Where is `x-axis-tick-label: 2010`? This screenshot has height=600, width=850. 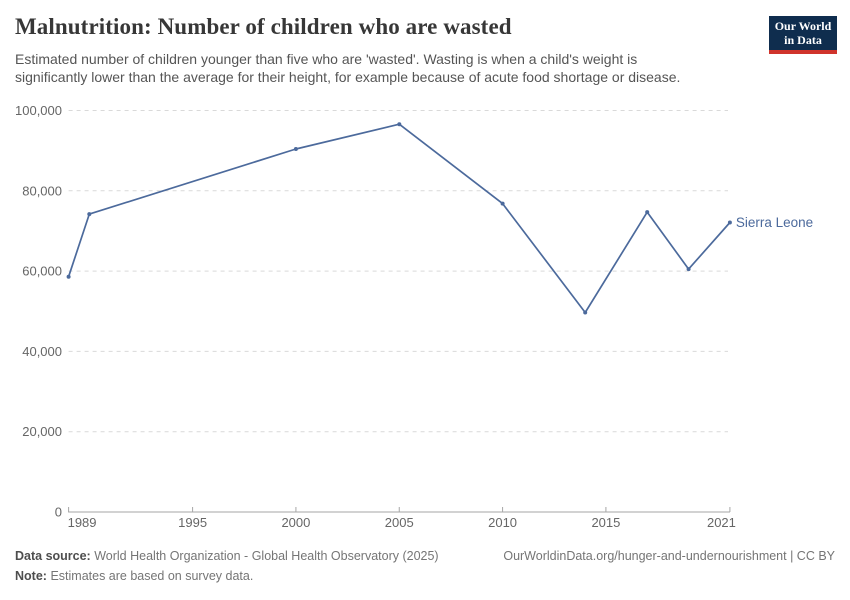 x-axis-tick-label: 2010 is located at coordinates (502, 522).